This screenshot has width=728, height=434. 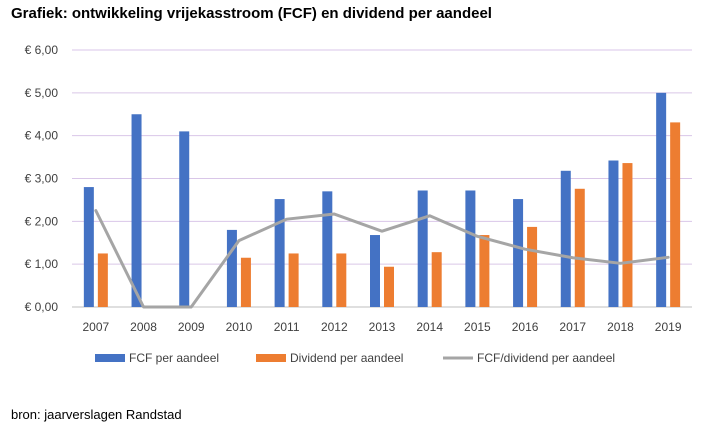 I want to click on x-tick-label: 2009, so click(x=191, y=327).